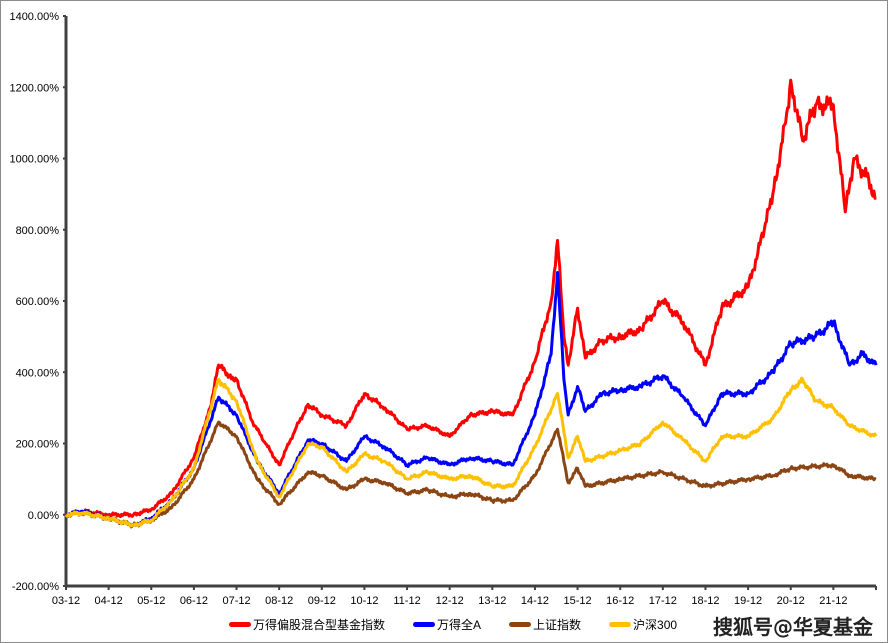 This screenshot has height=643, width=888. What do you see at coordinates (319, 625) in the screenshot?
I see `legend-label: 万得偏股混合型基金指数` at bounding box center [319, 625].